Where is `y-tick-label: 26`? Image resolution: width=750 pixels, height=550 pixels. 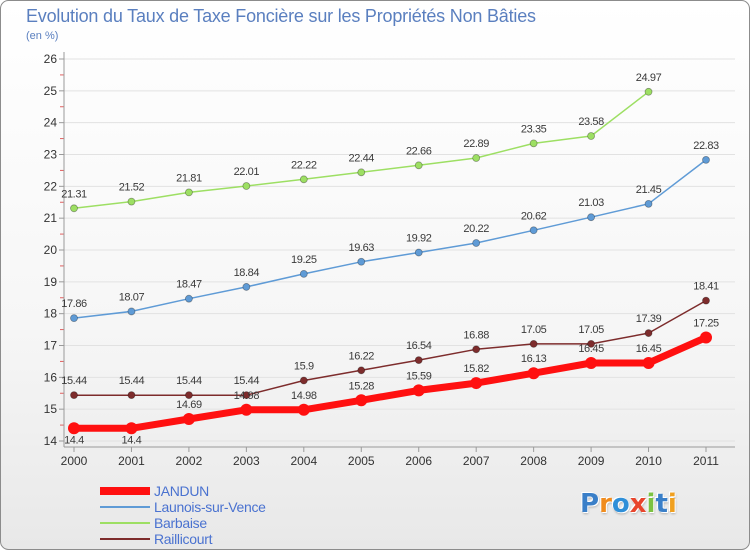
y-tick-label: 26 is located at coordinates (51, 59).